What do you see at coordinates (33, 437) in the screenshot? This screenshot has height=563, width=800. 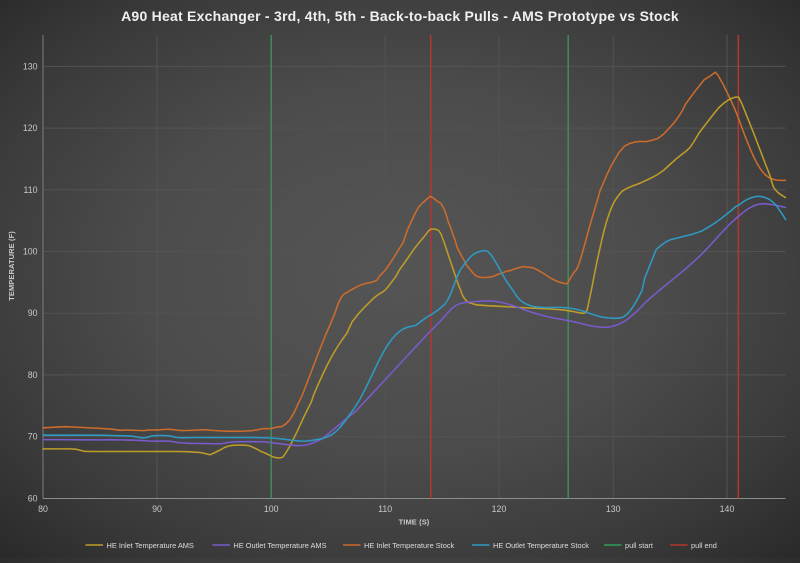 I see `svg-text: 70` at bounding box center [33, 437].